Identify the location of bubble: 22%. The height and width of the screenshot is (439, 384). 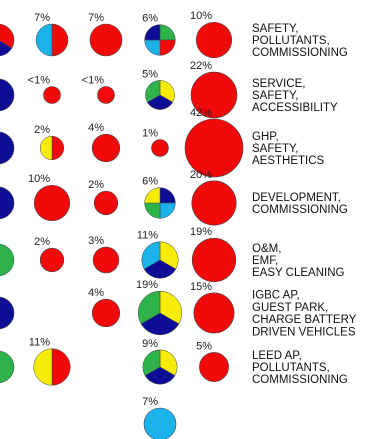
(214, 89).